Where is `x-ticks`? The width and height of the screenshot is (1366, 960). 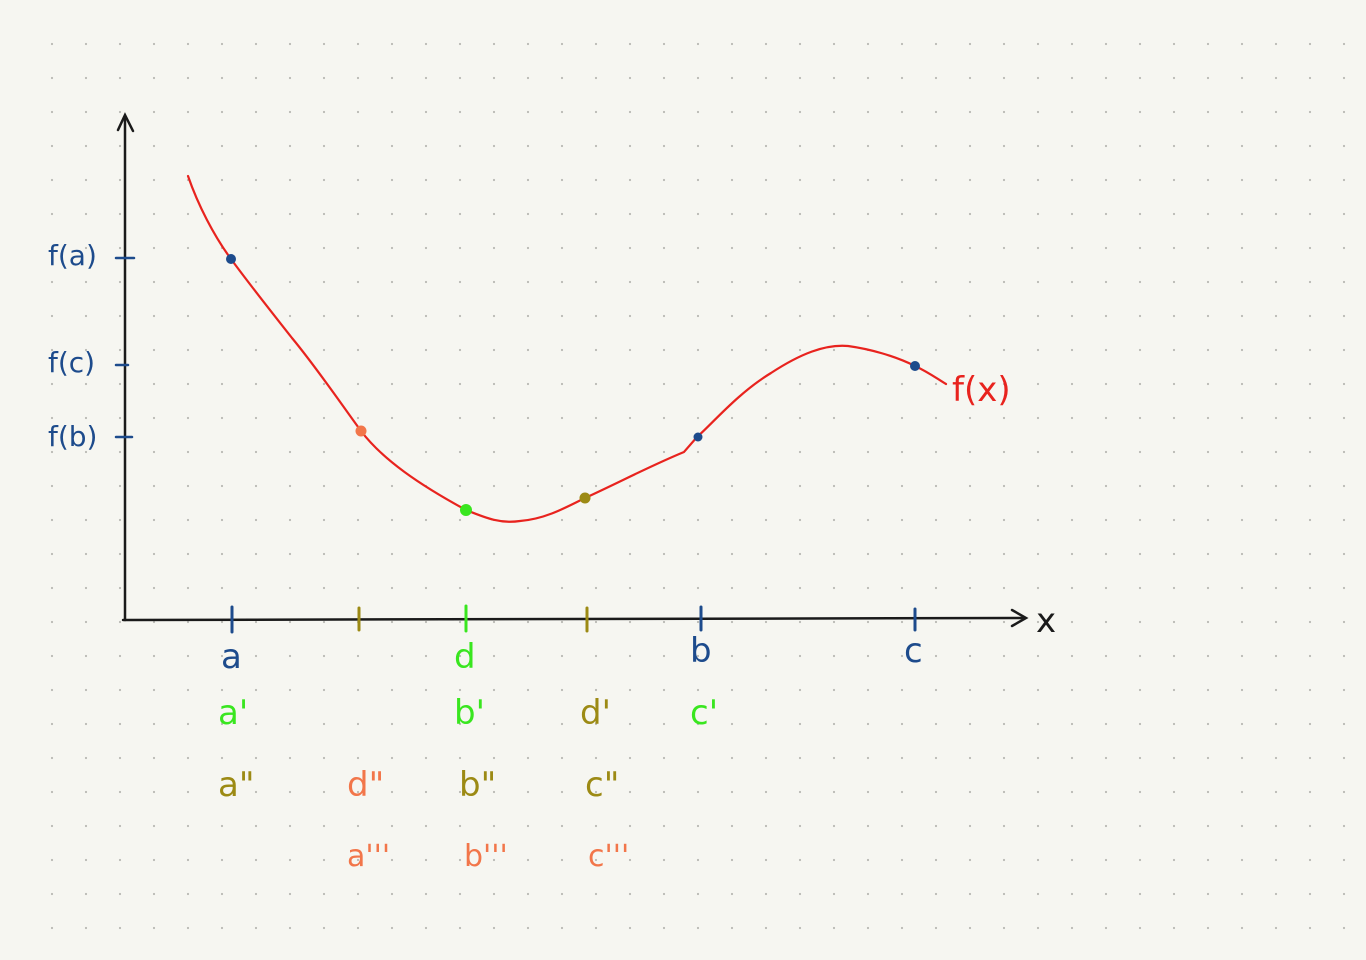 x-ticks is located at coordinates (573, 619).